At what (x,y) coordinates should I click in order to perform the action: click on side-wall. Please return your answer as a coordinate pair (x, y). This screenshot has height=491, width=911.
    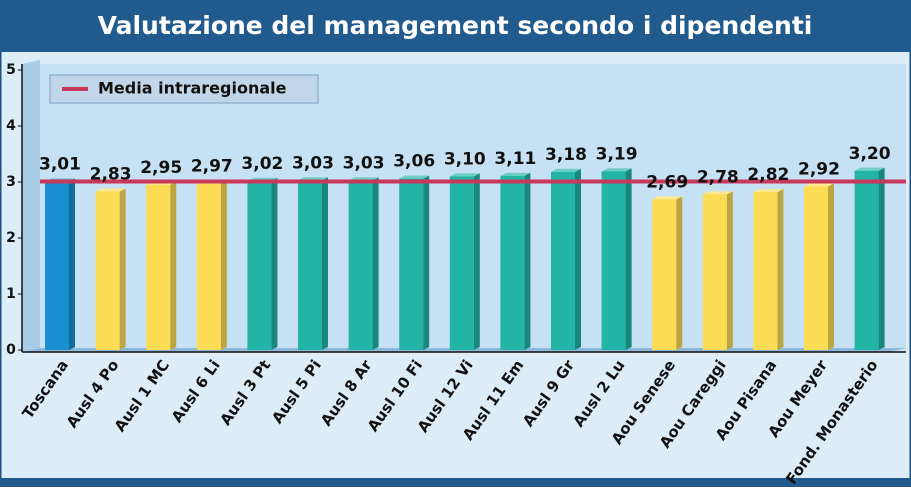
    Looking at the image, I should click on (31, 206).